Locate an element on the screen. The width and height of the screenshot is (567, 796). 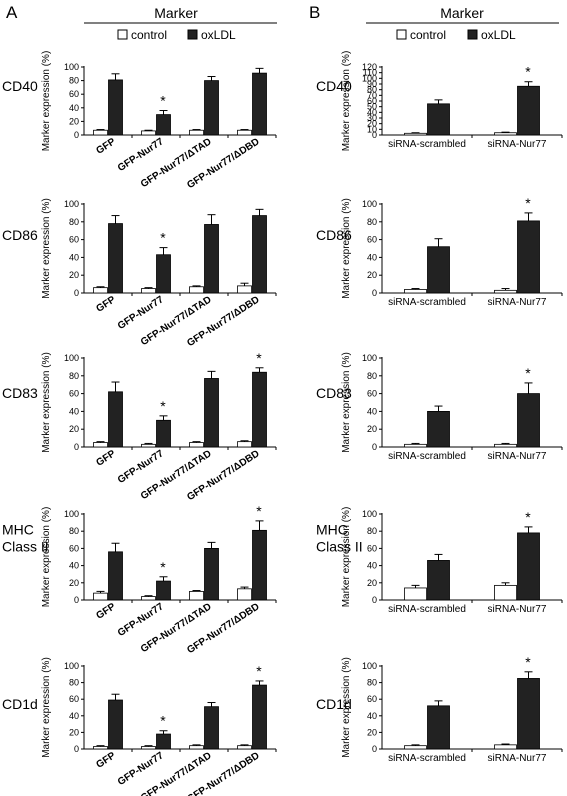
a-cd83-xlabel-0: GFP is located at coordinates (106, 458).